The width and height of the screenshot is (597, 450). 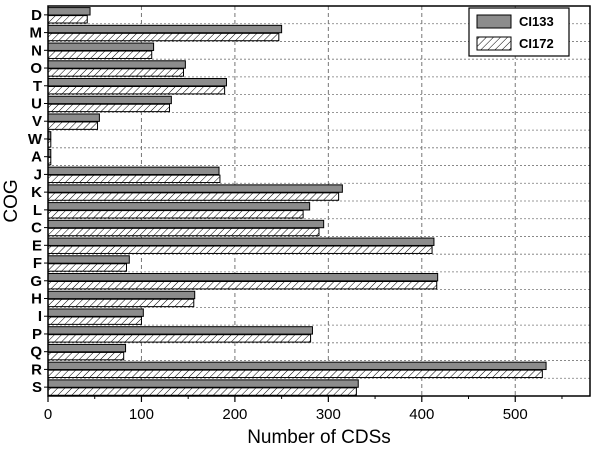 I want to click on bar-ci172-l, so click(x=175, y=214).